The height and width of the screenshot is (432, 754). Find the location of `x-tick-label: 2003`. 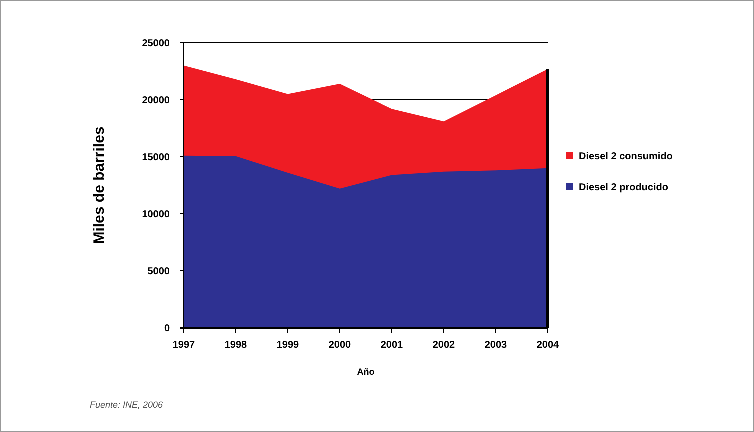

x-tick-label: 2003 is located at coordinates (496, 345).